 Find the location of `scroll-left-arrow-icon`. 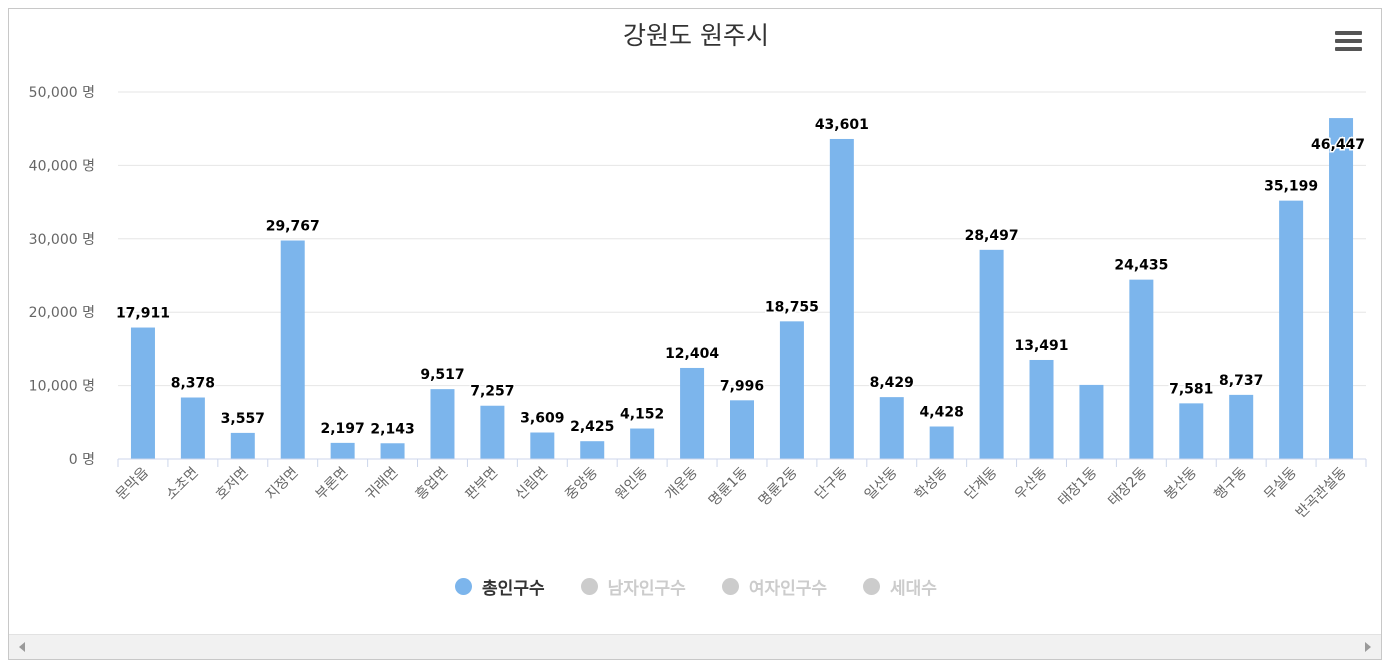

scroll-left-arrow-icon is located at coordinates (22, 647).